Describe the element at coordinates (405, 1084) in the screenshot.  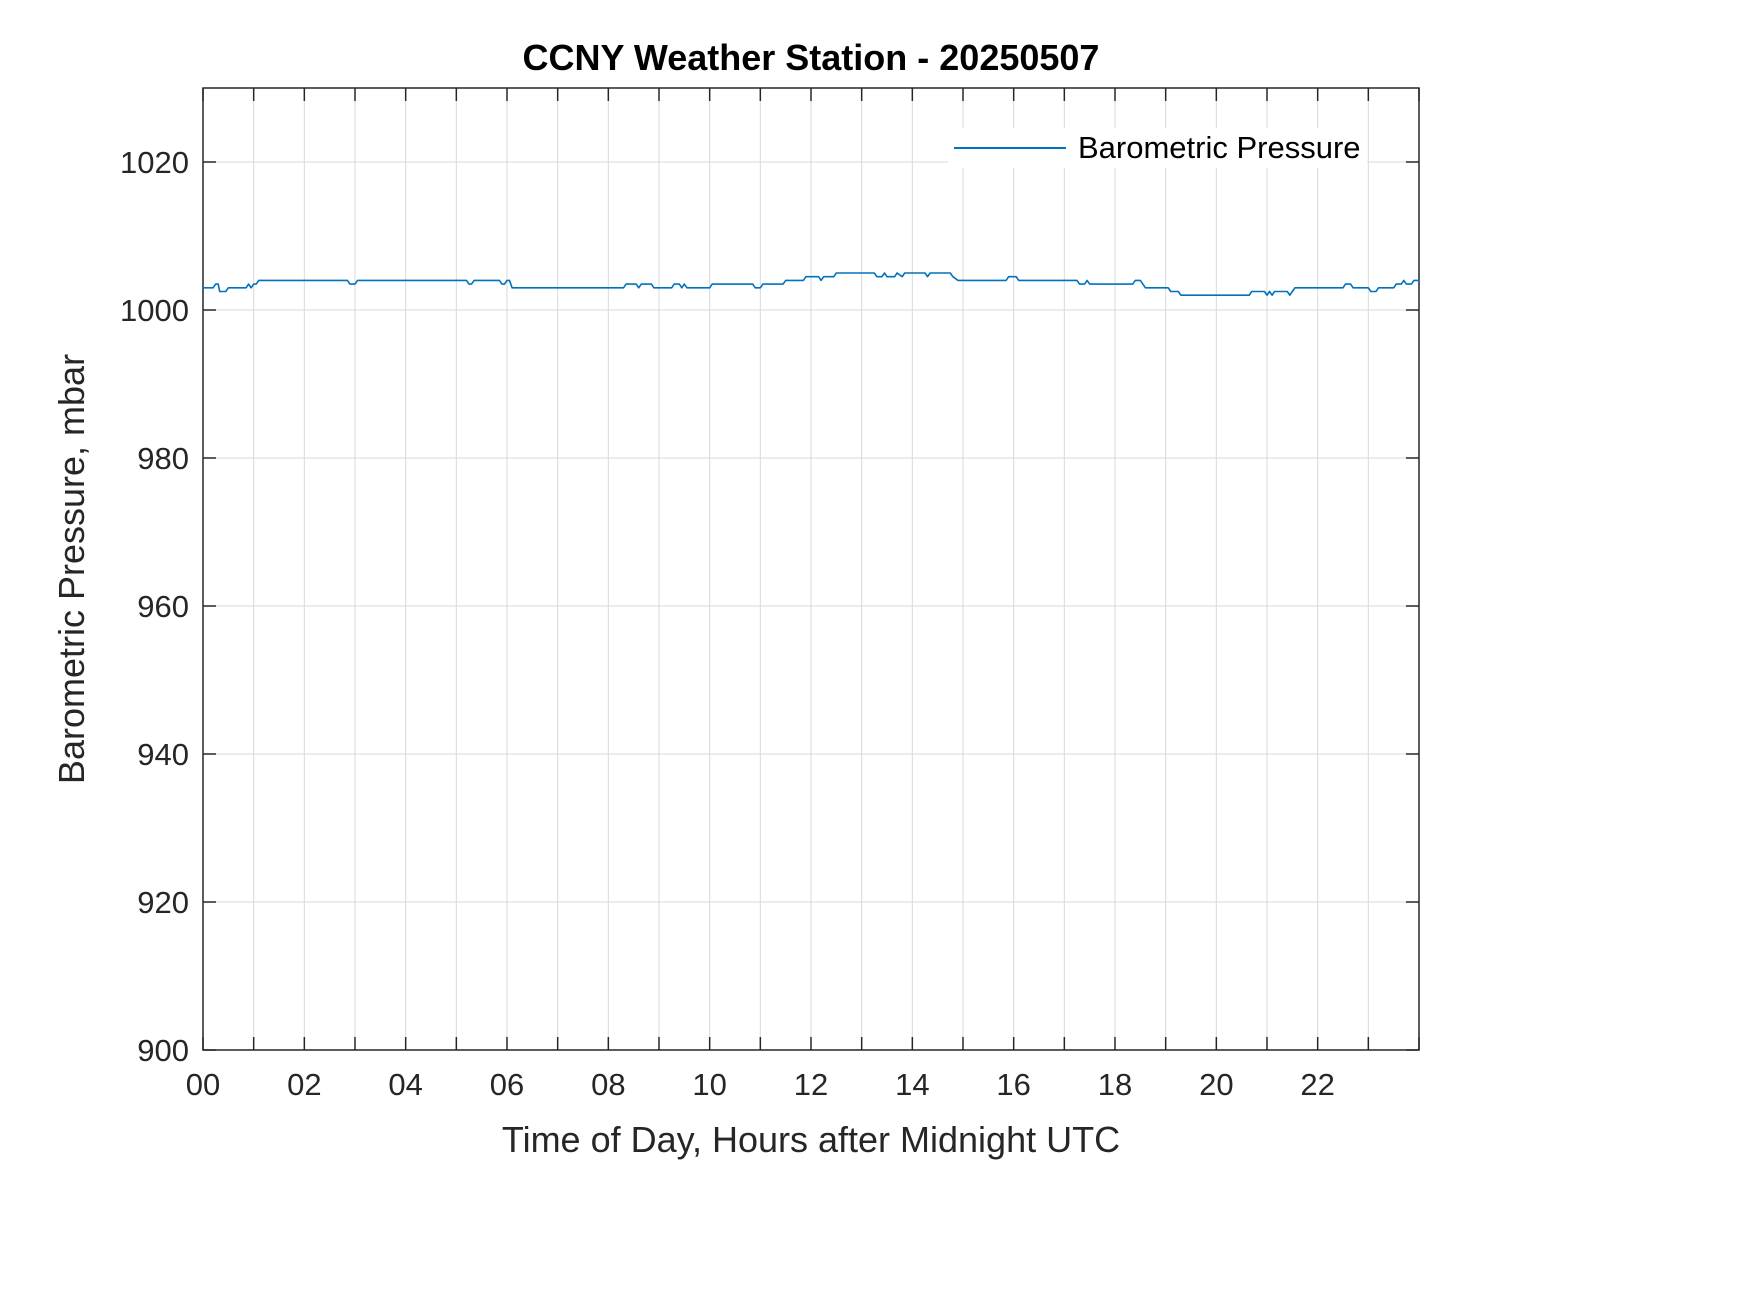
I see `x-tick-label: 04` at that location.